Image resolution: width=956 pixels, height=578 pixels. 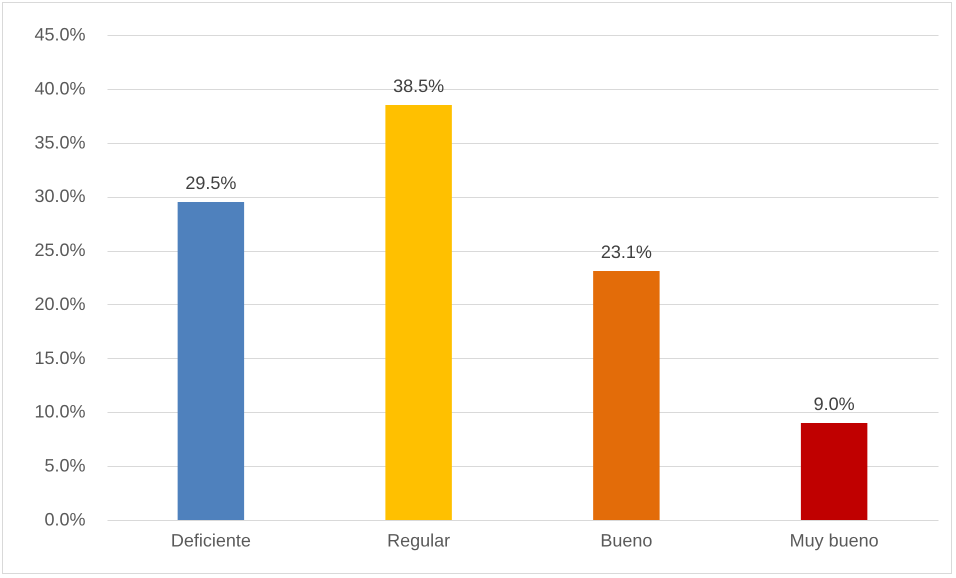 I want to click on y-tick-label: 25.0%, so click(x=60, y=250).